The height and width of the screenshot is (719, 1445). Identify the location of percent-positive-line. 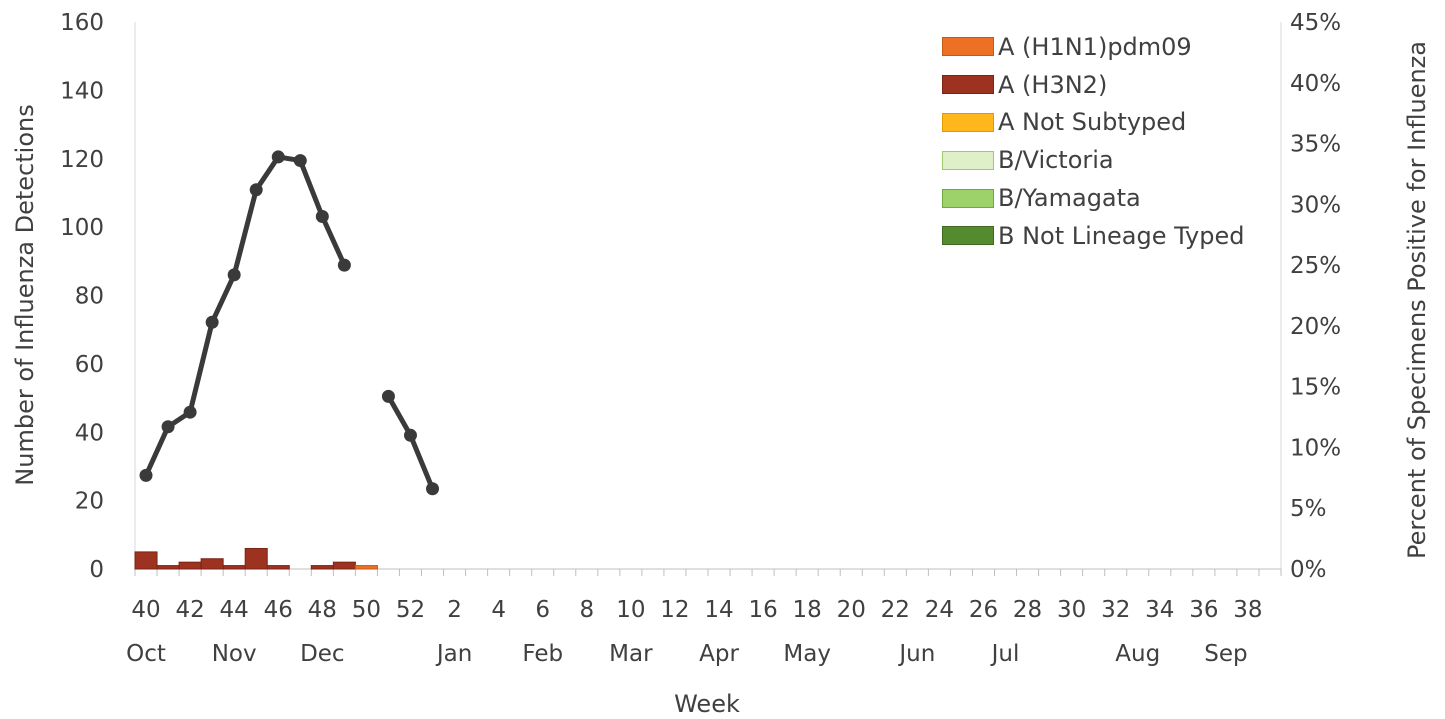
(289, 323).